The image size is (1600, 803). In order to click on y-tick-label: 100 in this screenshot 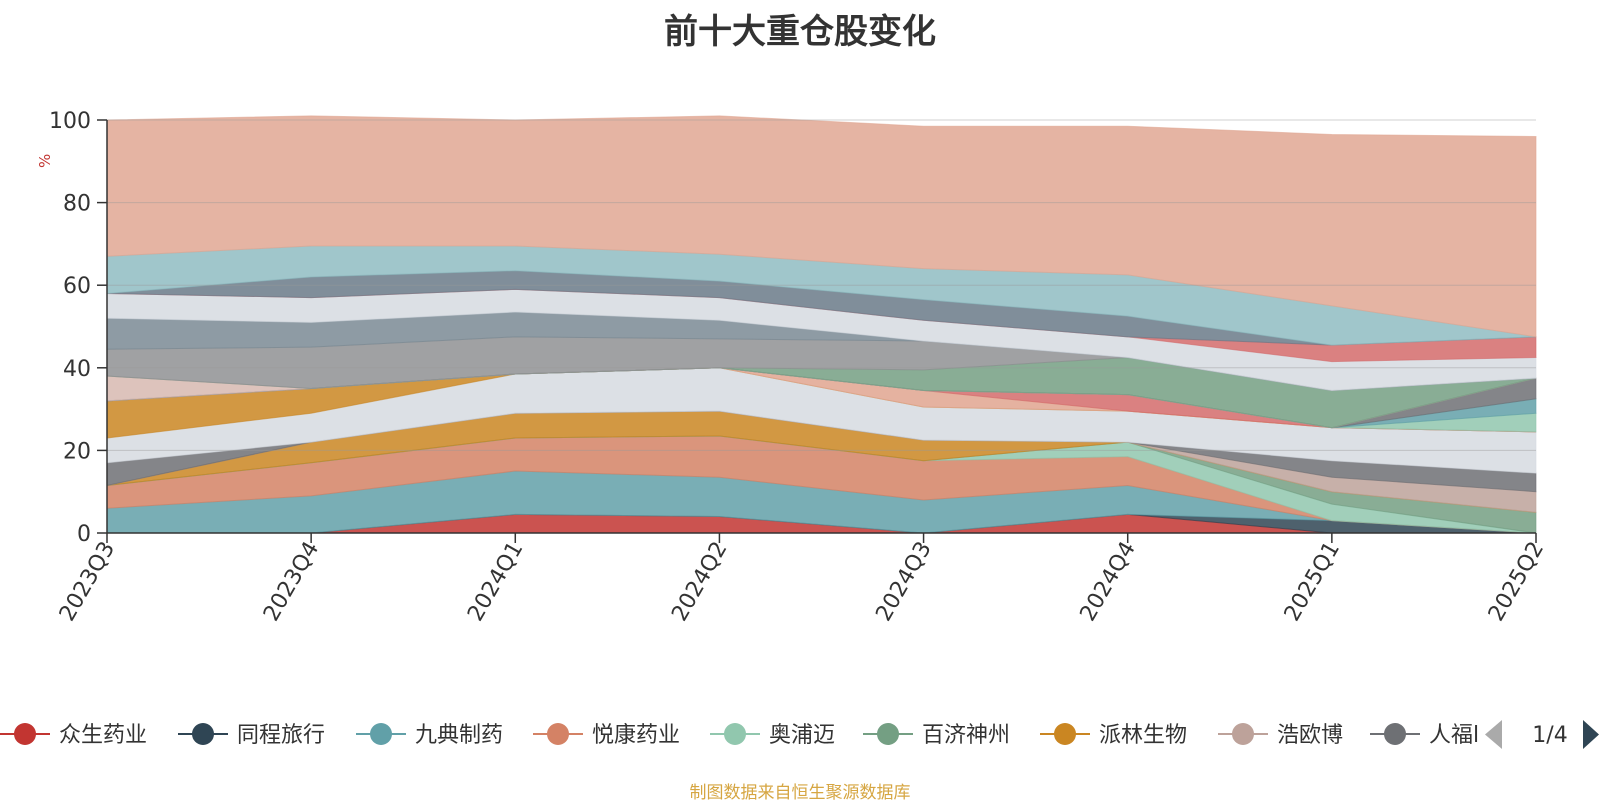, I will do `click(70, 121)`.